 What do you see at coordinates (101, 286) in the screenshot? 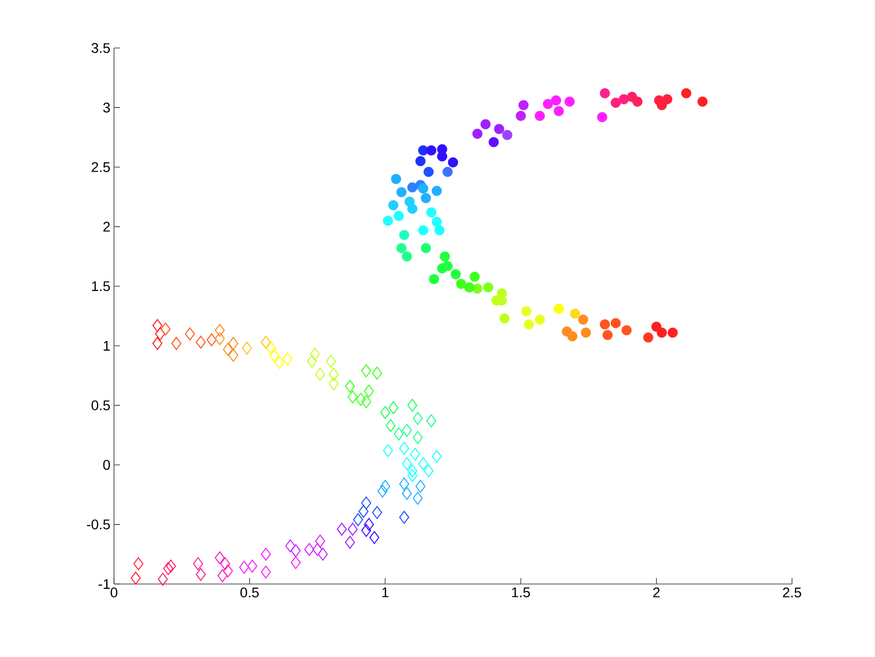
I see `y-tick-label: 1.5` at bounding box center [101, 286].